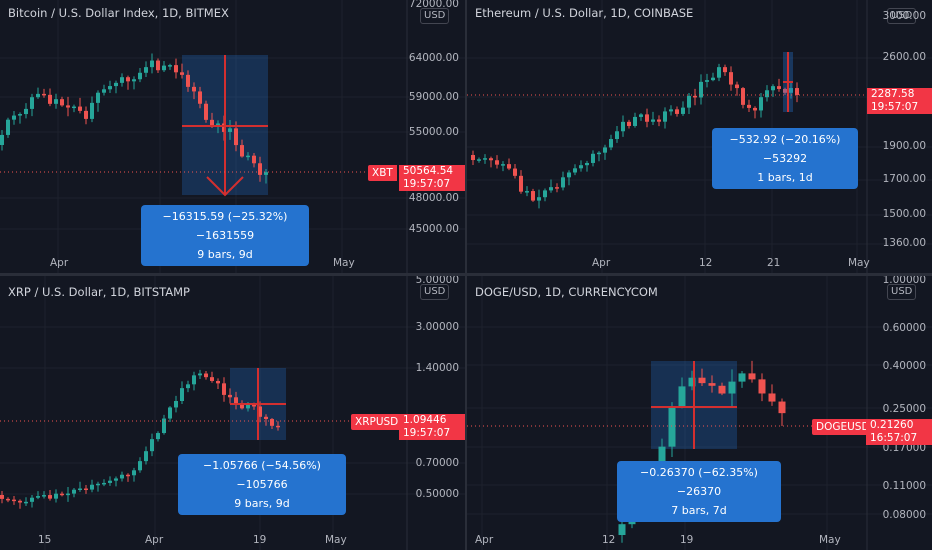 This screenshot has height=550, width=932. Describe the element at coordinates (225, 235) in the screenshot. I see `measure-result-box: −16315.59 (−25.32%) −1631559 9 bars, 9d` at that location.